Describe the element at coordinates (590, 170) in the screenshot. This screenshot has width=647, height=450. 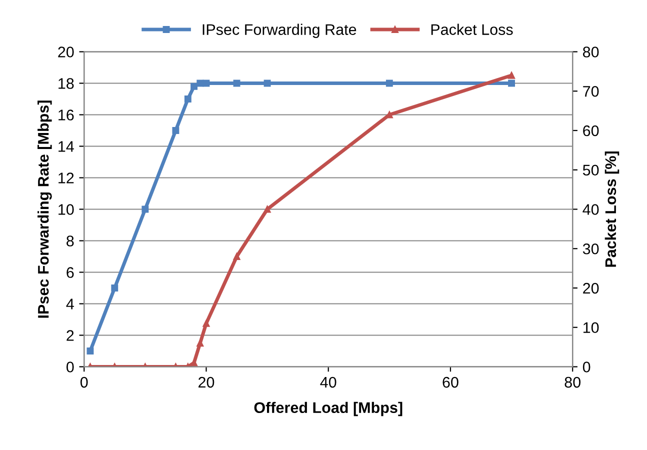
I see `y2-tick-label: 50` at that location.